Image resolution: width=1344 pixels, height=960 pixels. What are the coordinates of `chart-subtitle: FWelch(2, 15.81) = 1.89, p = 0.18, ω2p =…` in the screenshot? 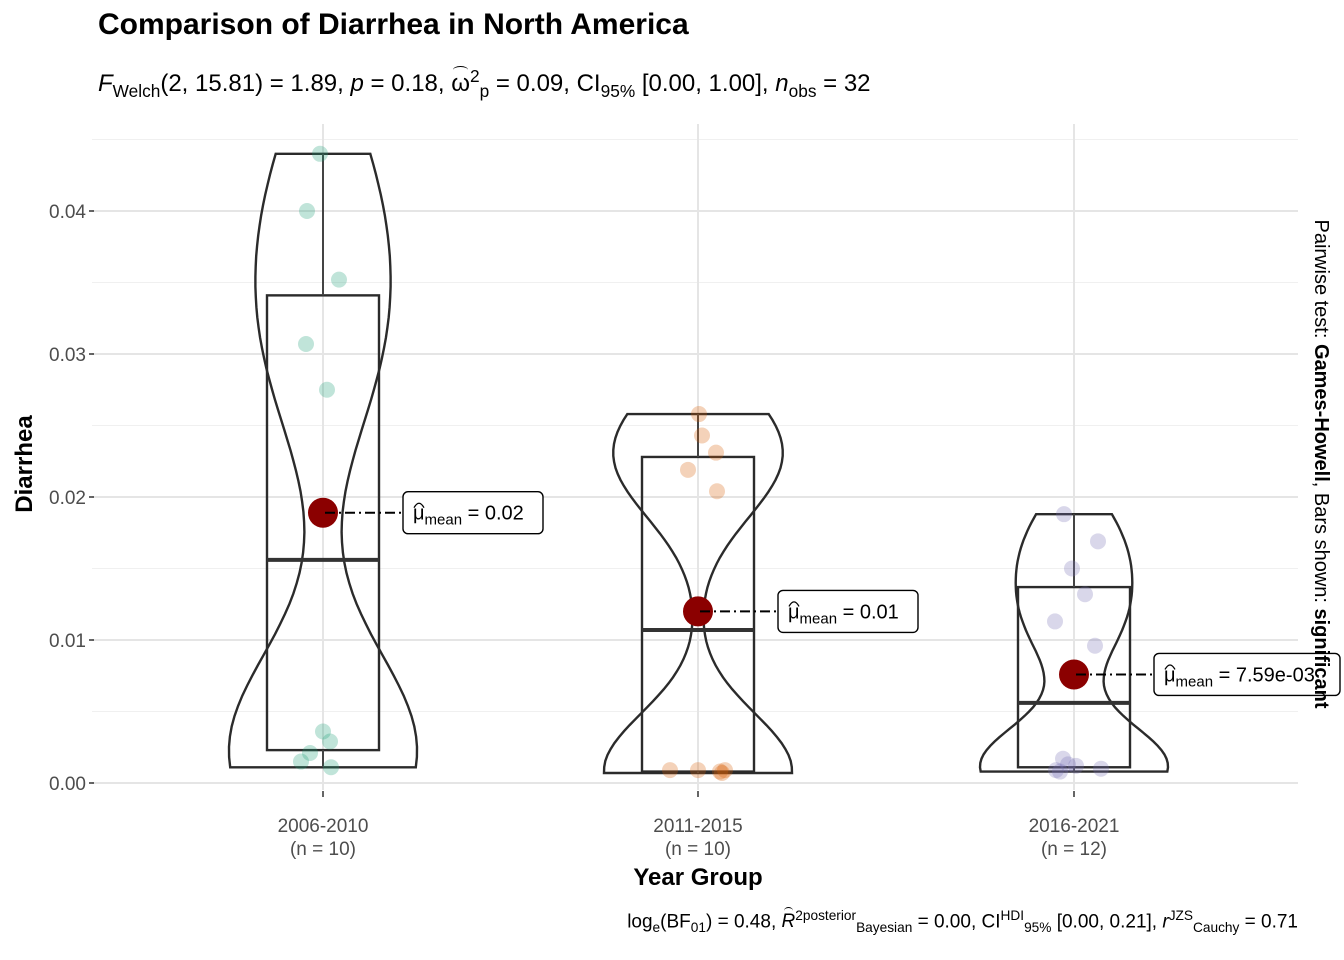 It's located at (484, 84).